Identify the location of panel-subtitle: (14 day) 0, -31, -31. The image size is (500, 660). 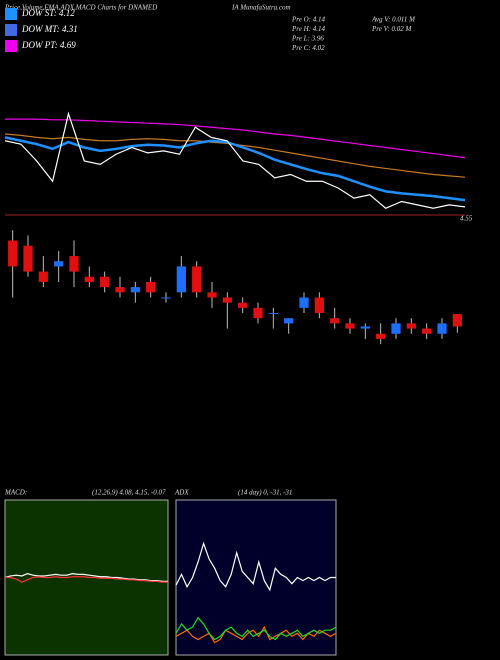
(265, 493).